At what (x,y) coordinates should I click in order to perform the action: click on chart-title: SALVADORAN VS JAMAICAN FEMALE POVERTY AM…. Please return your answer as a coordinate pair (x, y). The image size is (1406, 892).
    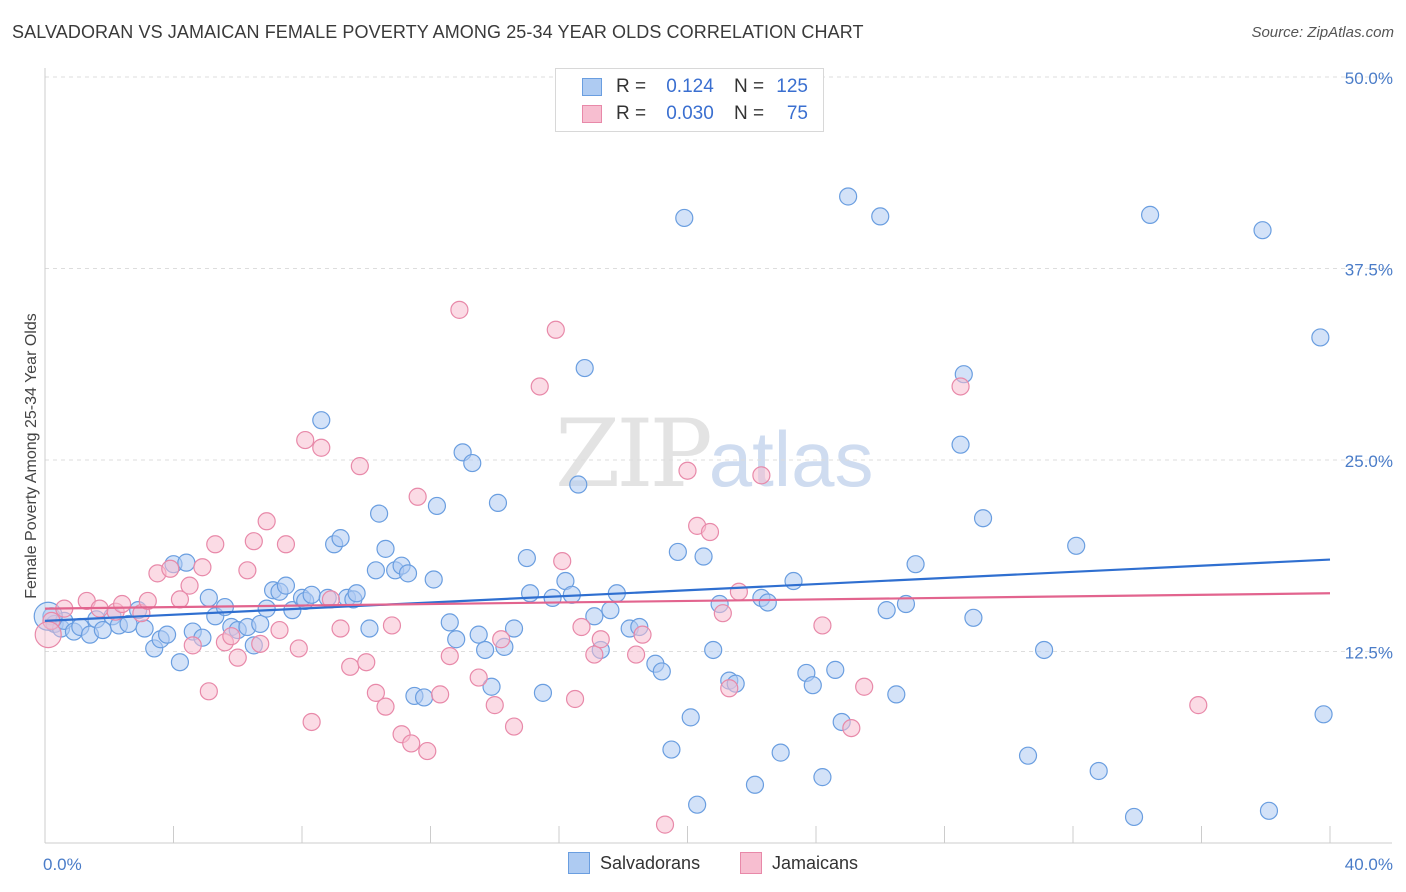
    Looking at the image, I should click on (438, 32).